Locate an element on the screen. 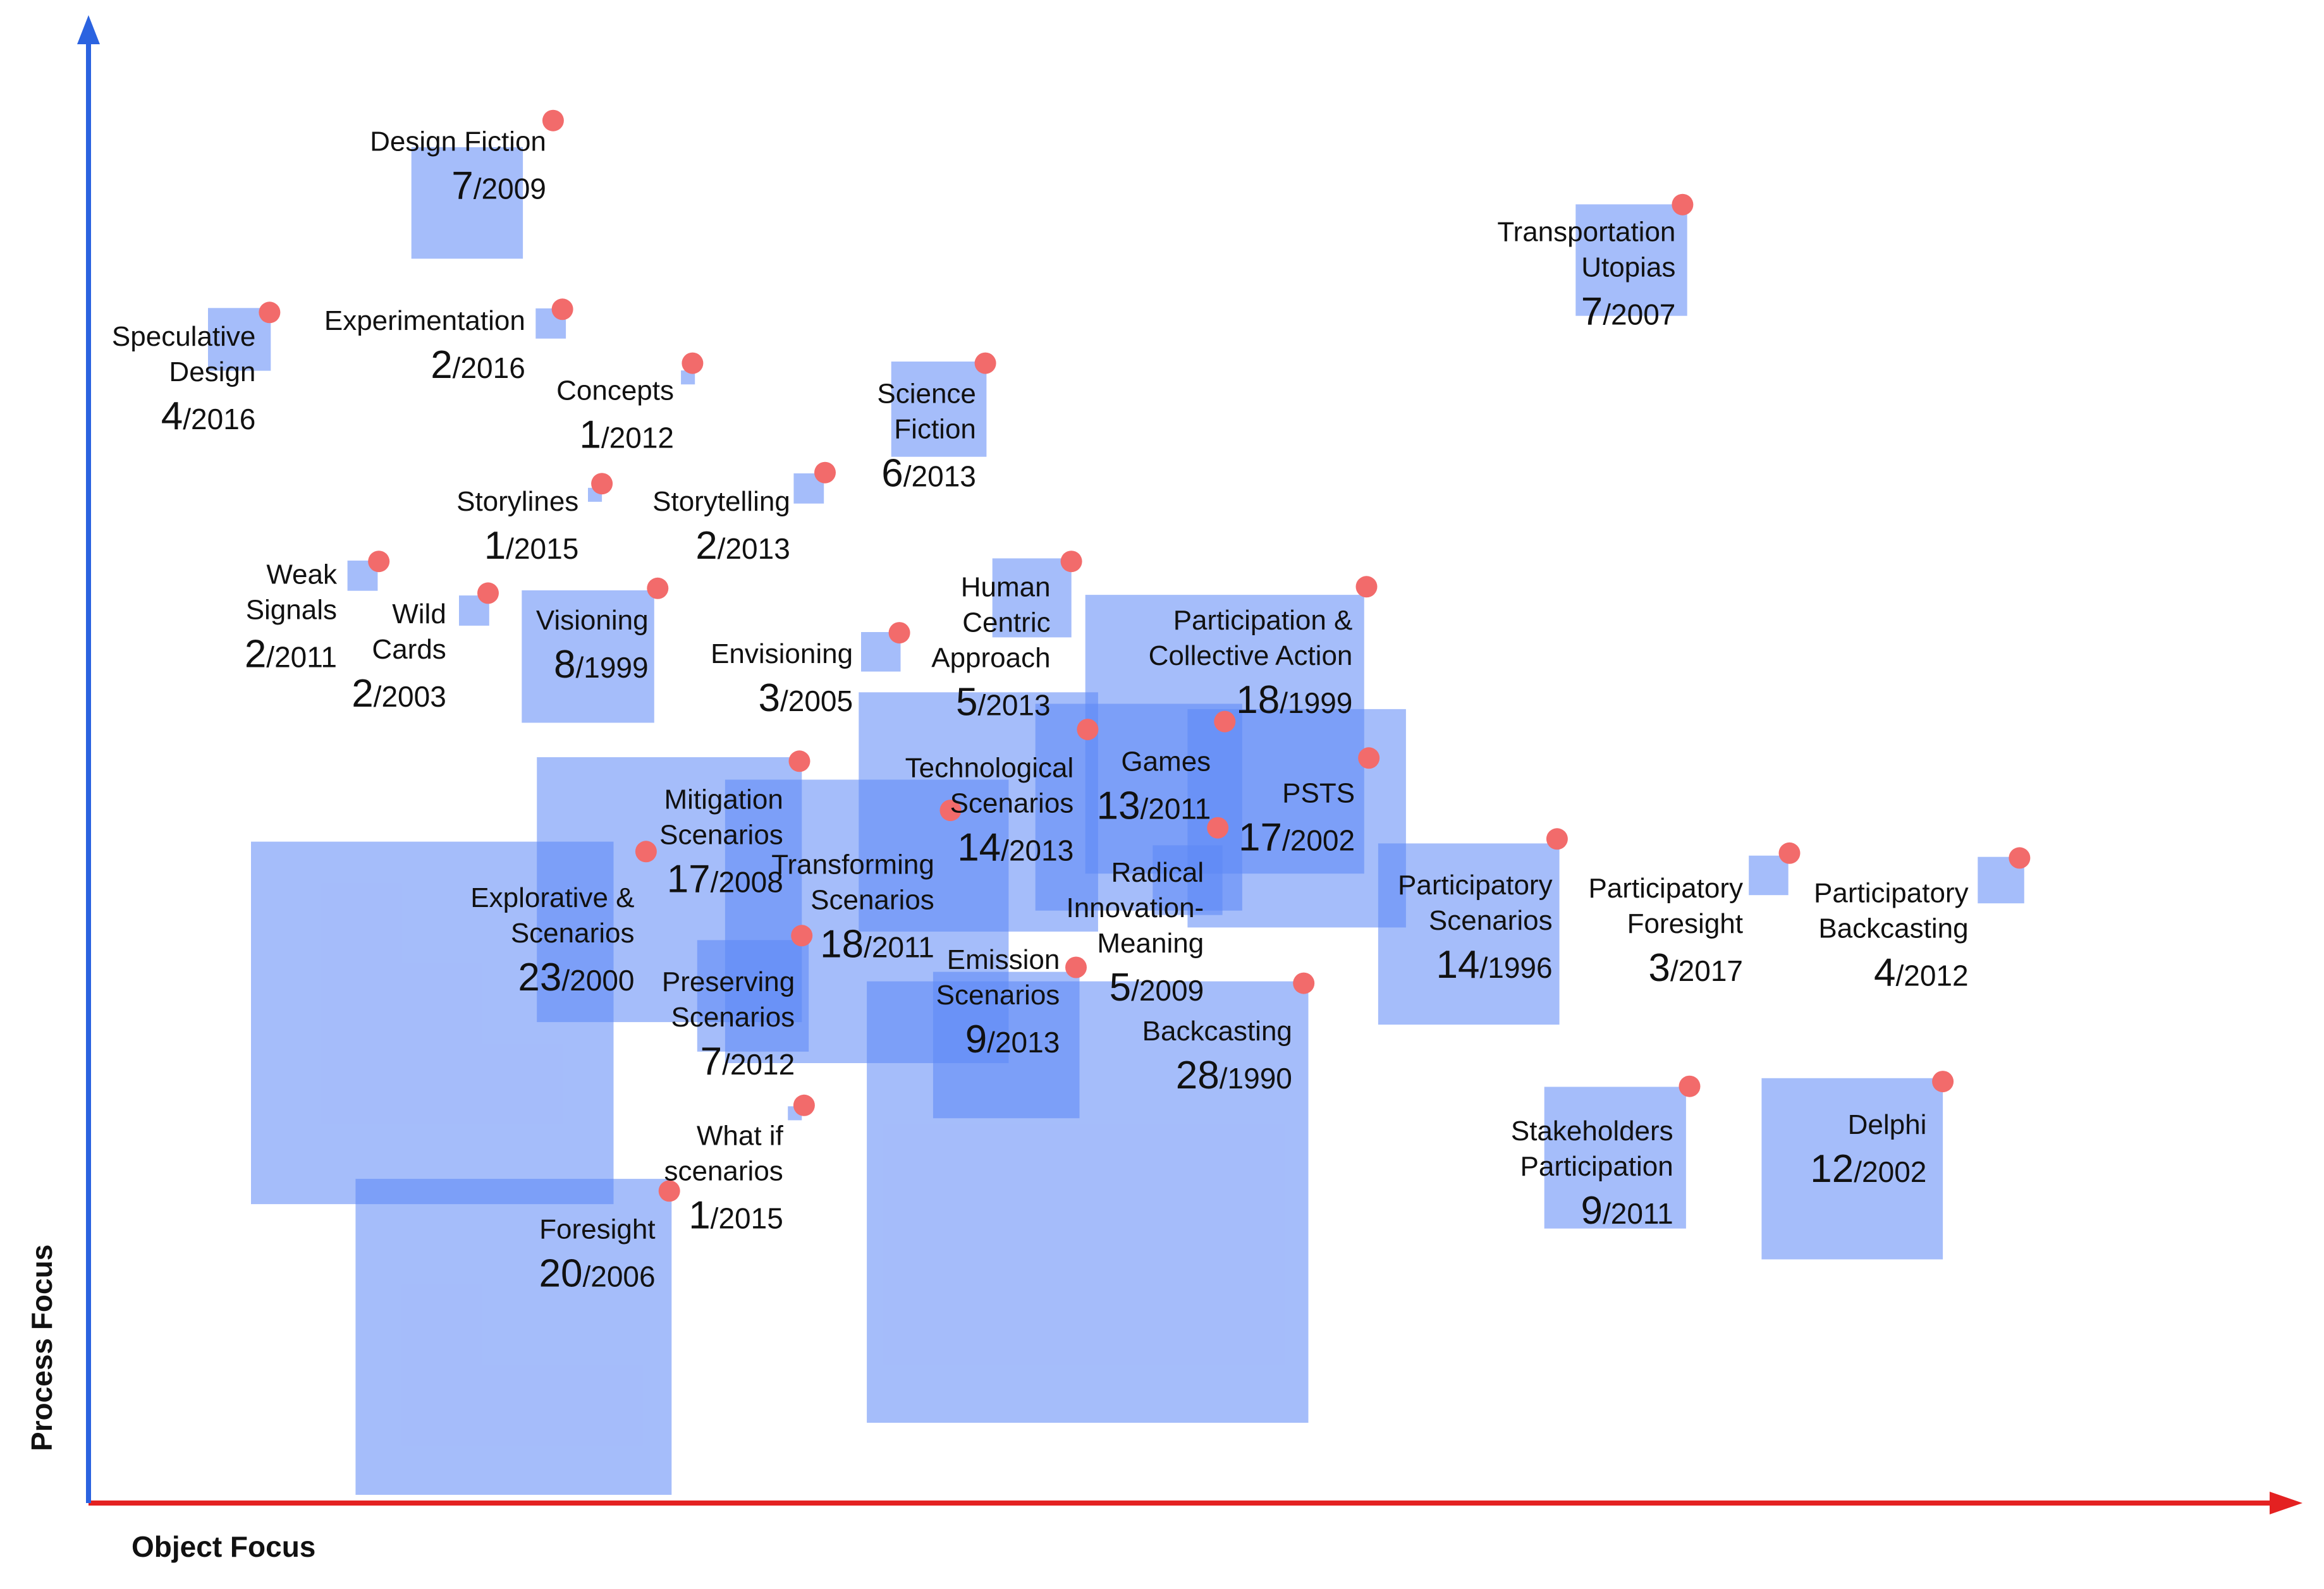 Image resolution: width=2324 pixels, height=1589 pixels. item-count-year: 7/2012 is located at coordinates (747, 1061).